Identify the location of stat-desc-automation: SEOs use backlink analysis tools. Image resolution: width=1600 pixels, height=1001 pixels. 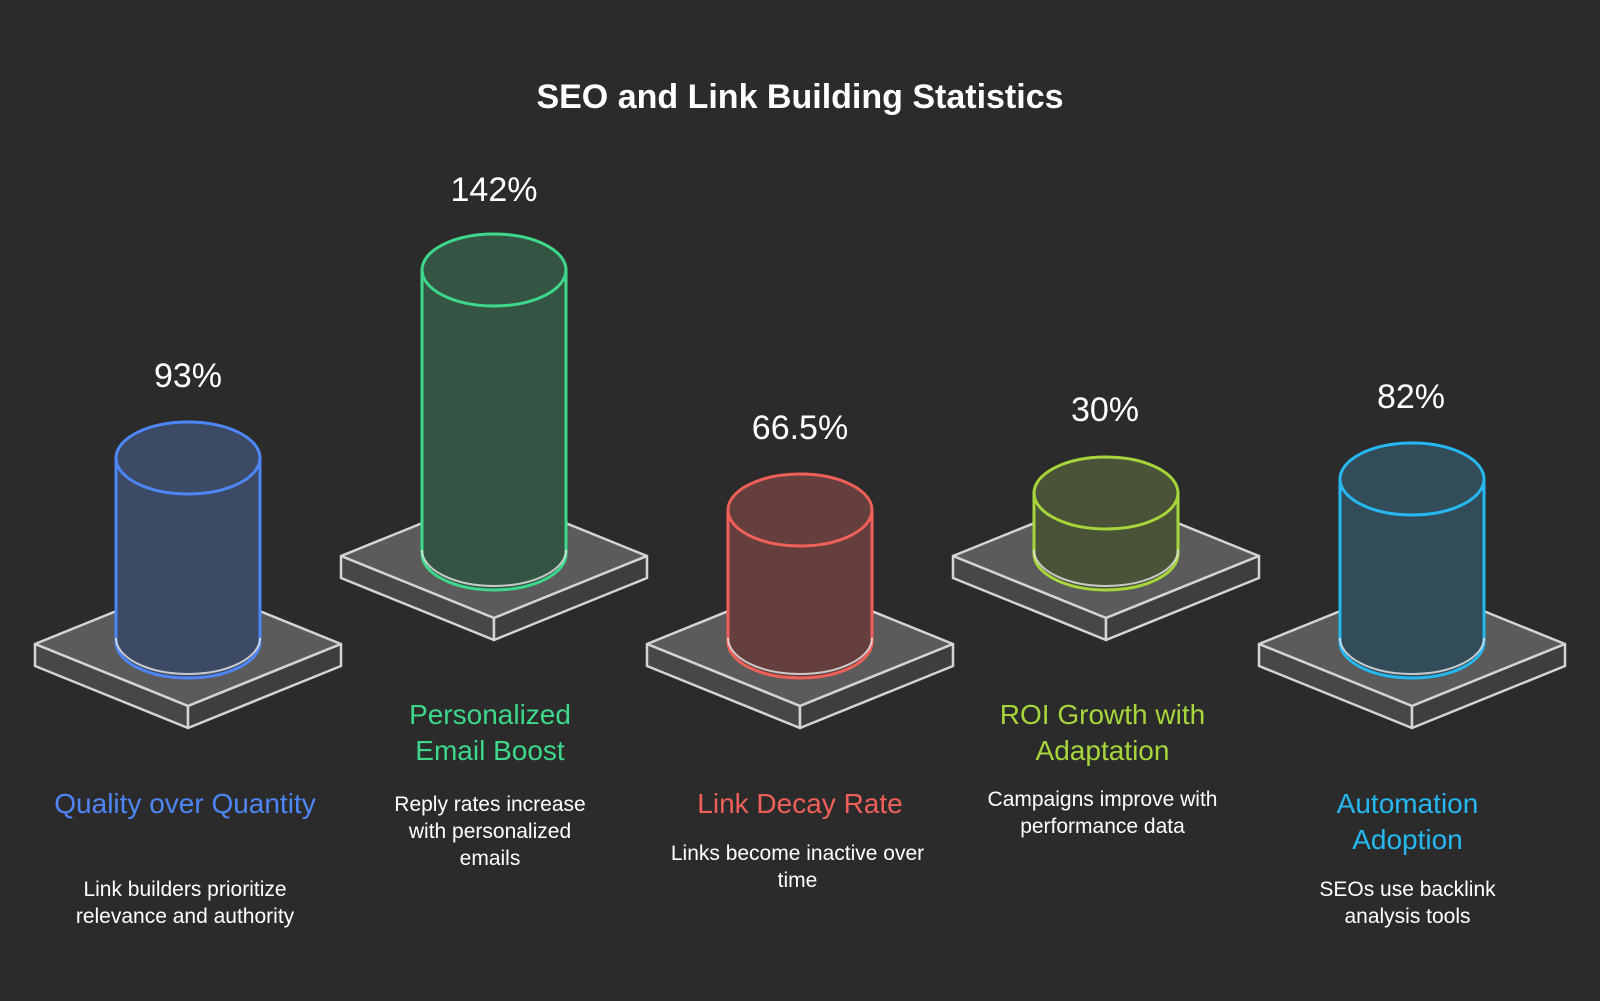
(1407, 903).